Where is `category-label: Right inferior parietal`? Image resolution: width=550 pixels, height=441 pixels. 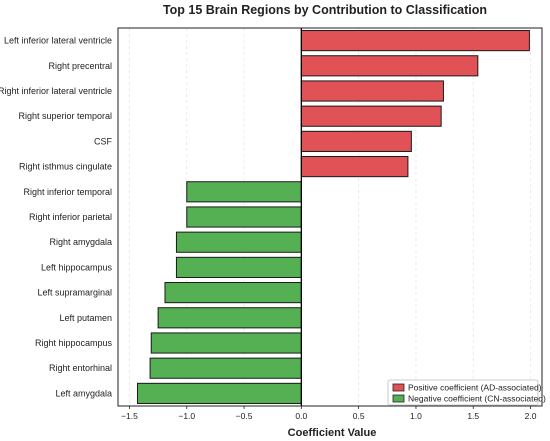
category-label: Right inferior parietal is located at coordinates (70, 217).